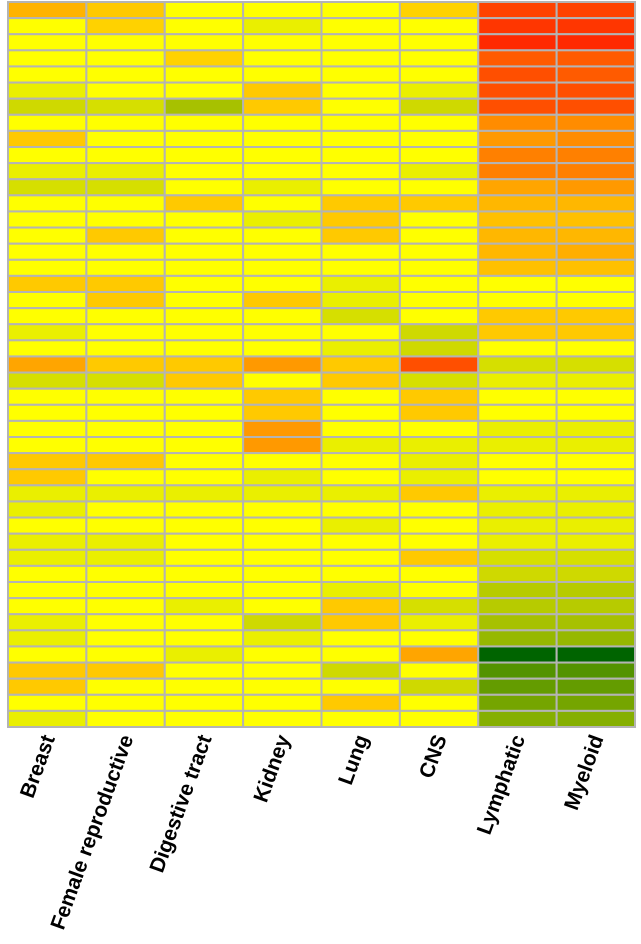 This screenshot has width=641, height=944. What do you see at coordinates (517, 380) in the screenshot?
I see `heatmap-cell-r24-lymphatic` at bounding box center [517, 380].